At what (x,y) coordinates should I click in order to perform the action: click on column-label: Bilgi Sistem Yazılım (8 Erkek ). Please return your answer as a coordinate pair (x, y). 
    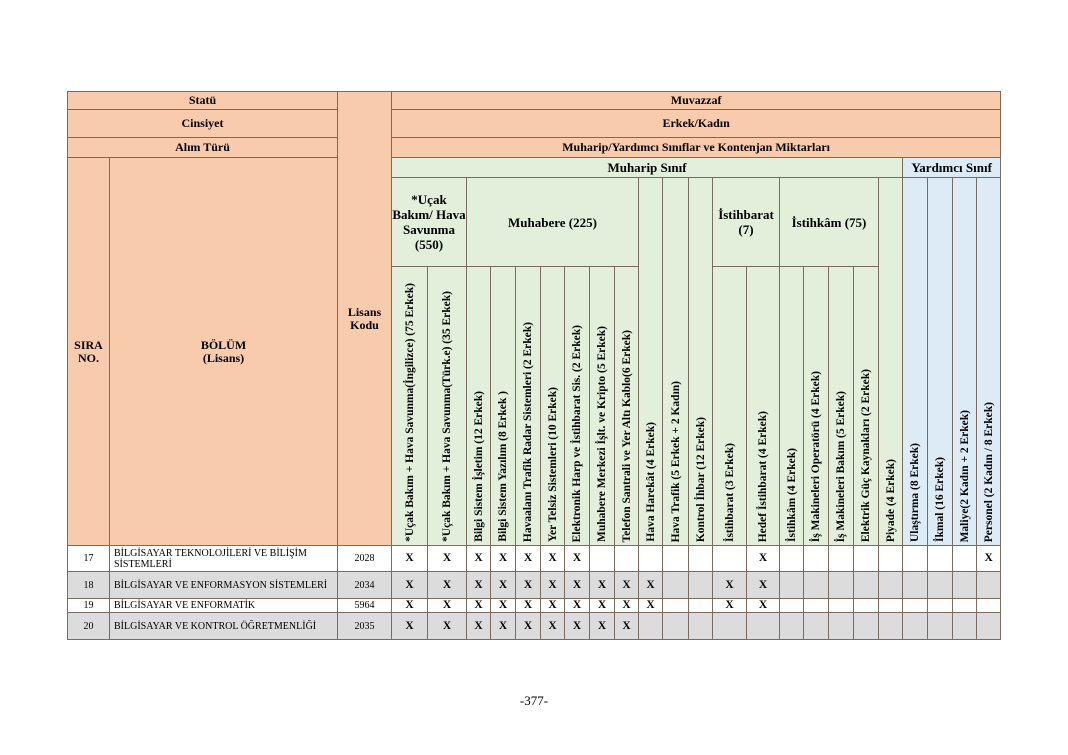
    Looking at the image, I should click on (503, 466).